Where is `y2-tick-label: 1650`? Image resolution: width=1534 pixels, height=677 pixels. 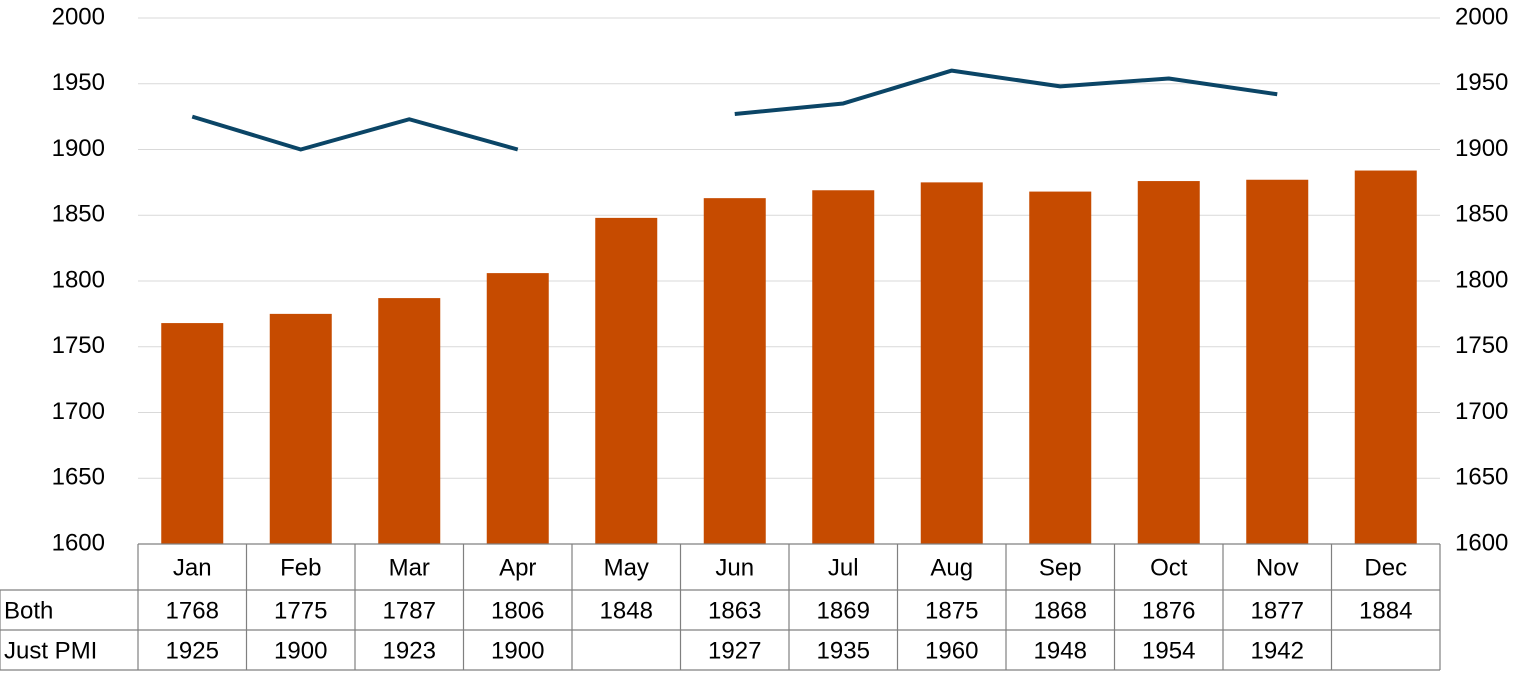 y2-tick-label: 1650 is located at coordinates (1481, 477).